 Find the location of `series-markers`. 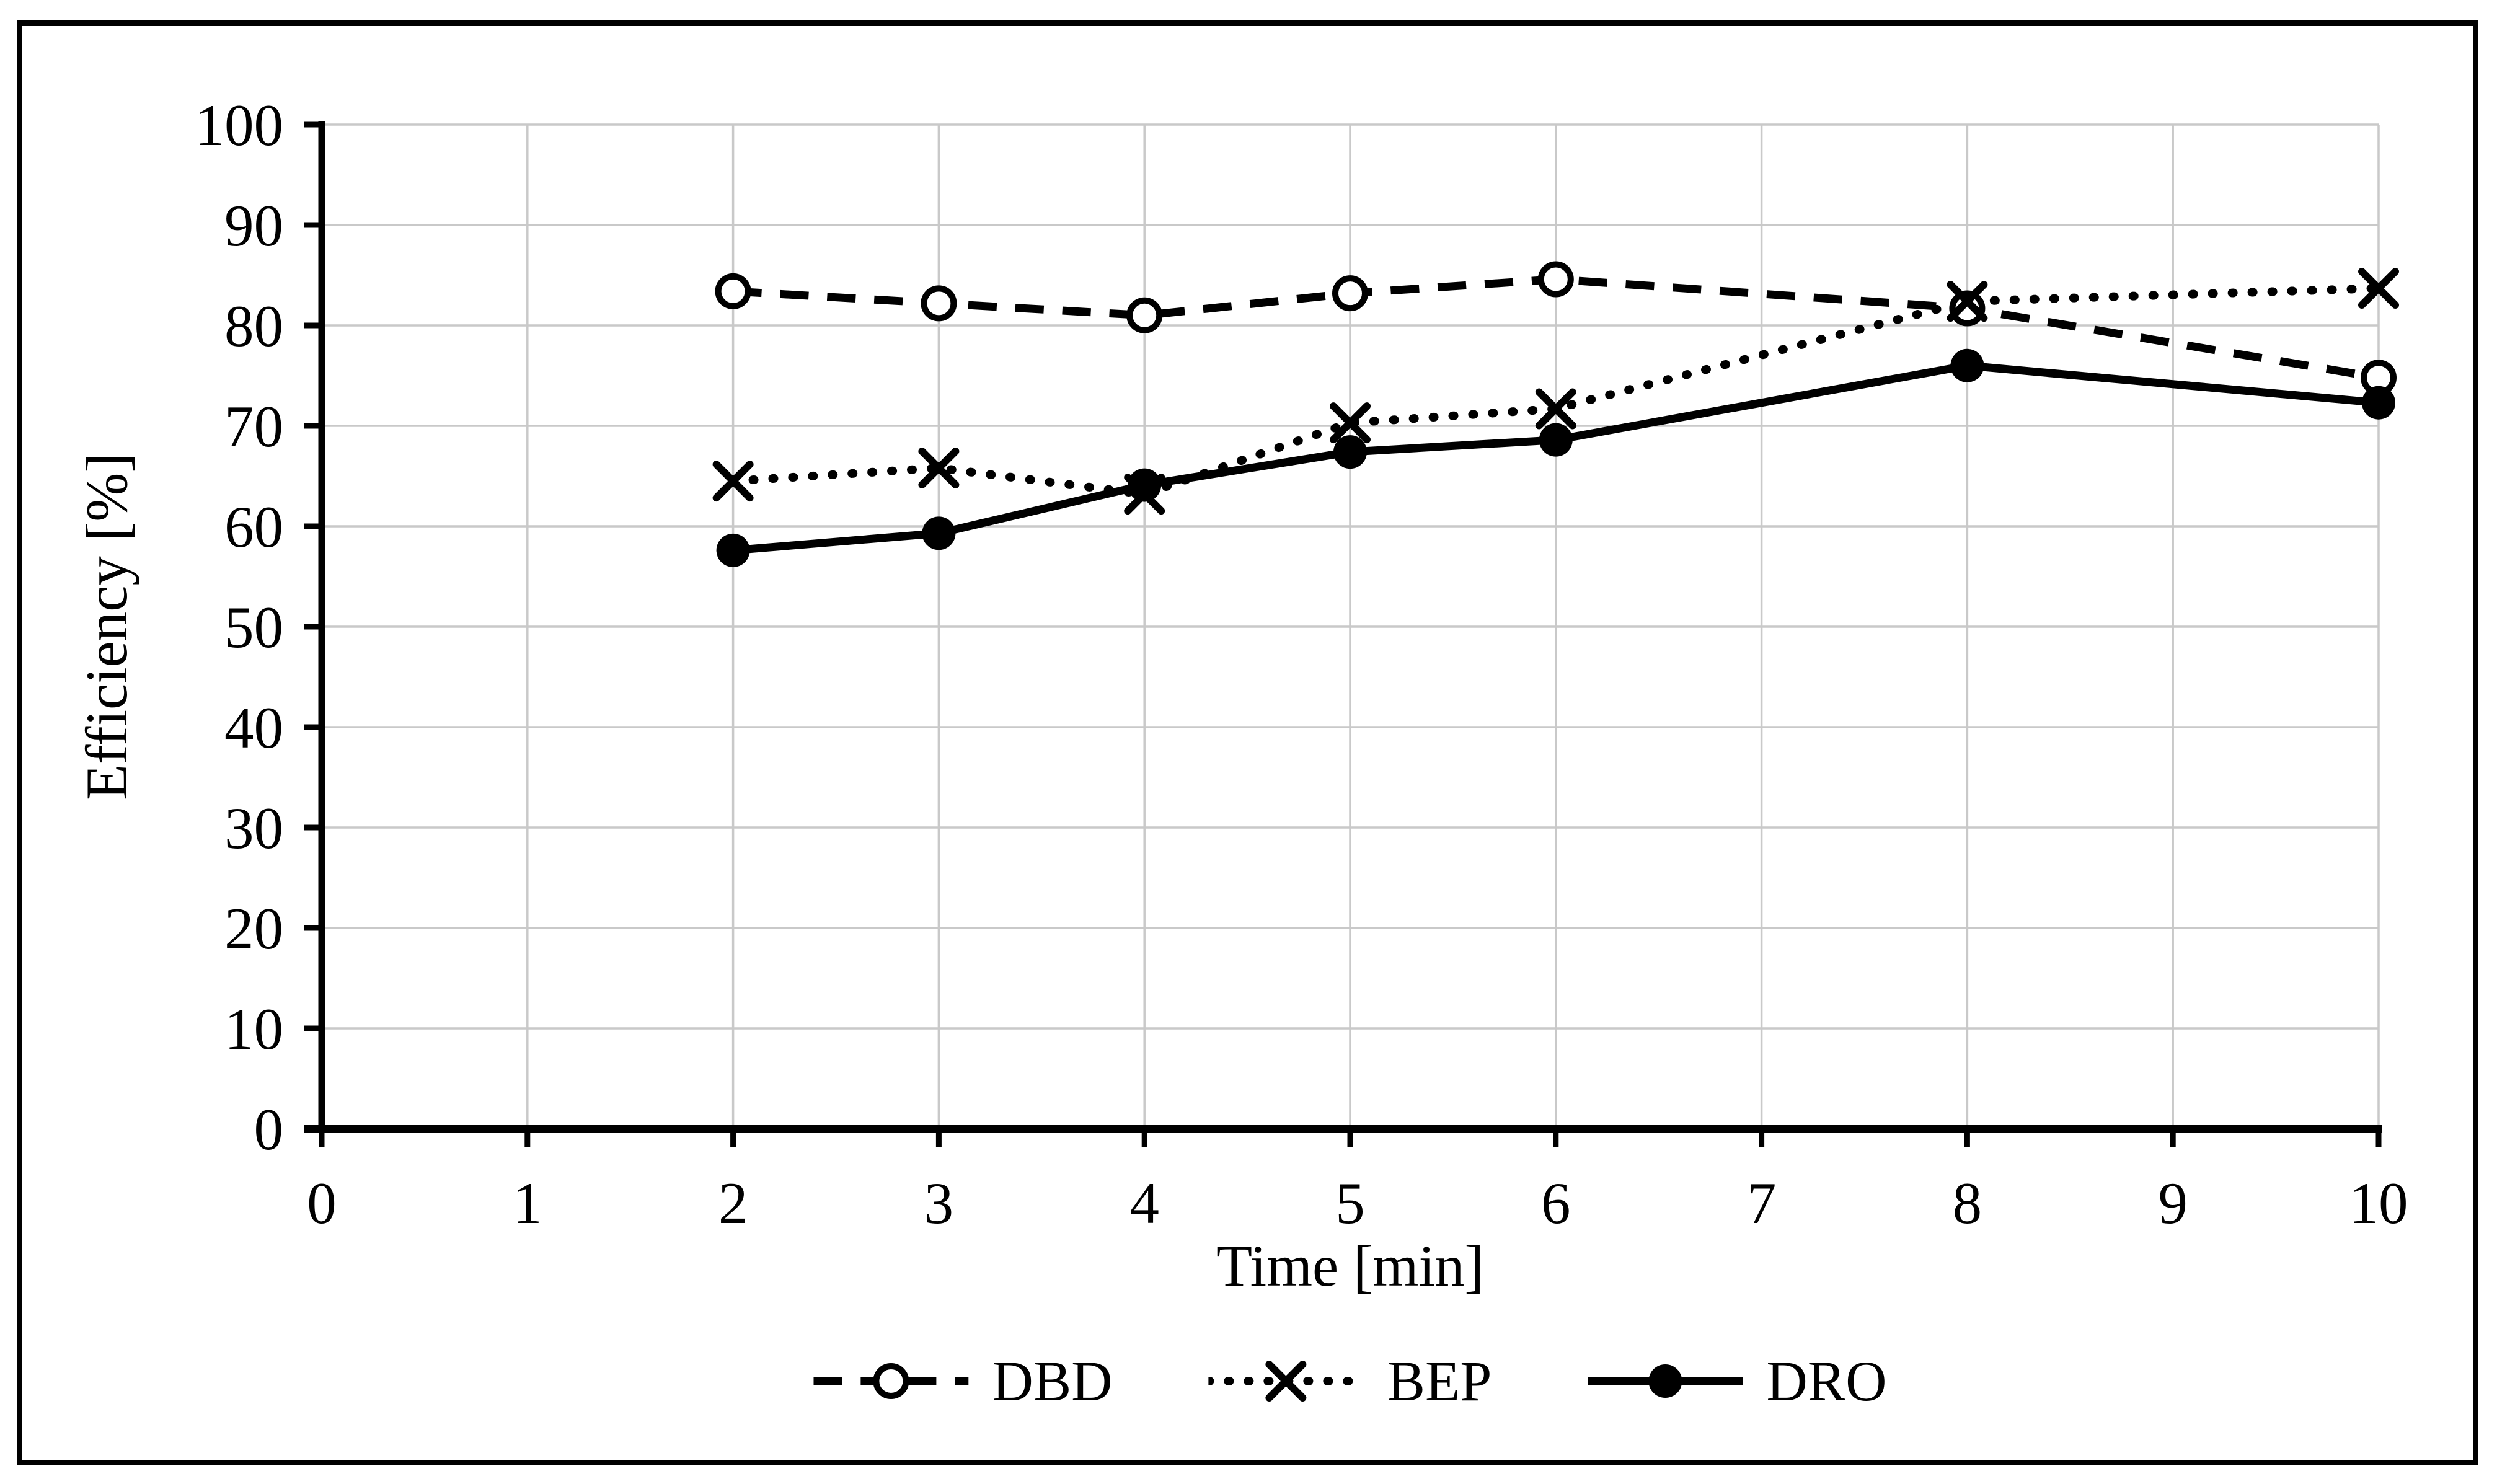

series-markers is located at coordinates (1555, 414).